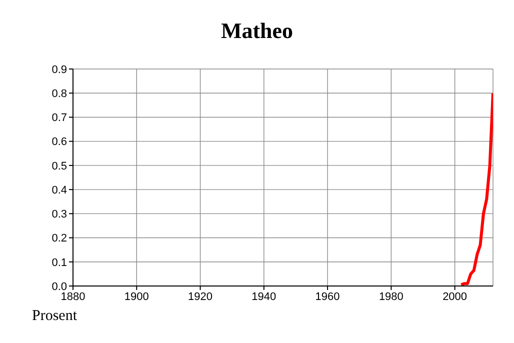 This screenshot has height=343, width=514. Describe the element at coordinates (59, 94) in the screenshot. I see `y-tick-label: 0.8` at that location.